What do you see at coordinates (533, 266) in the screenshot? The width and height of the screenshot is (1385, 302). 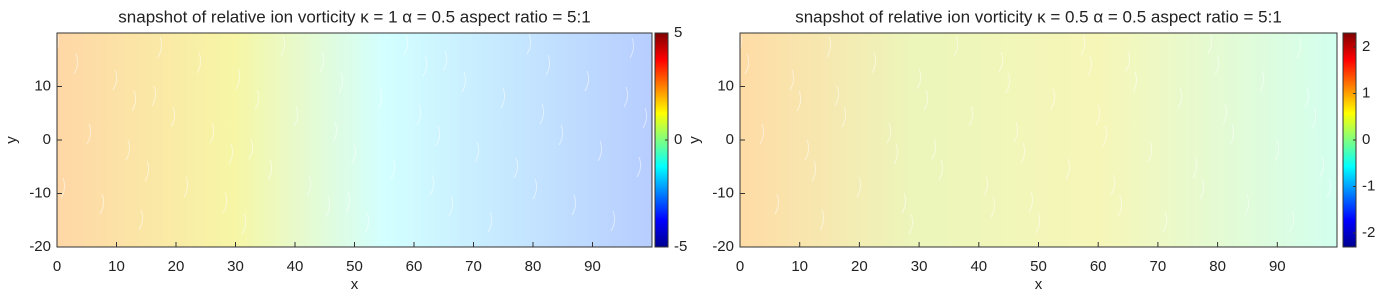 I see `x-tick-label: 80` at bounding box center [533, 266].